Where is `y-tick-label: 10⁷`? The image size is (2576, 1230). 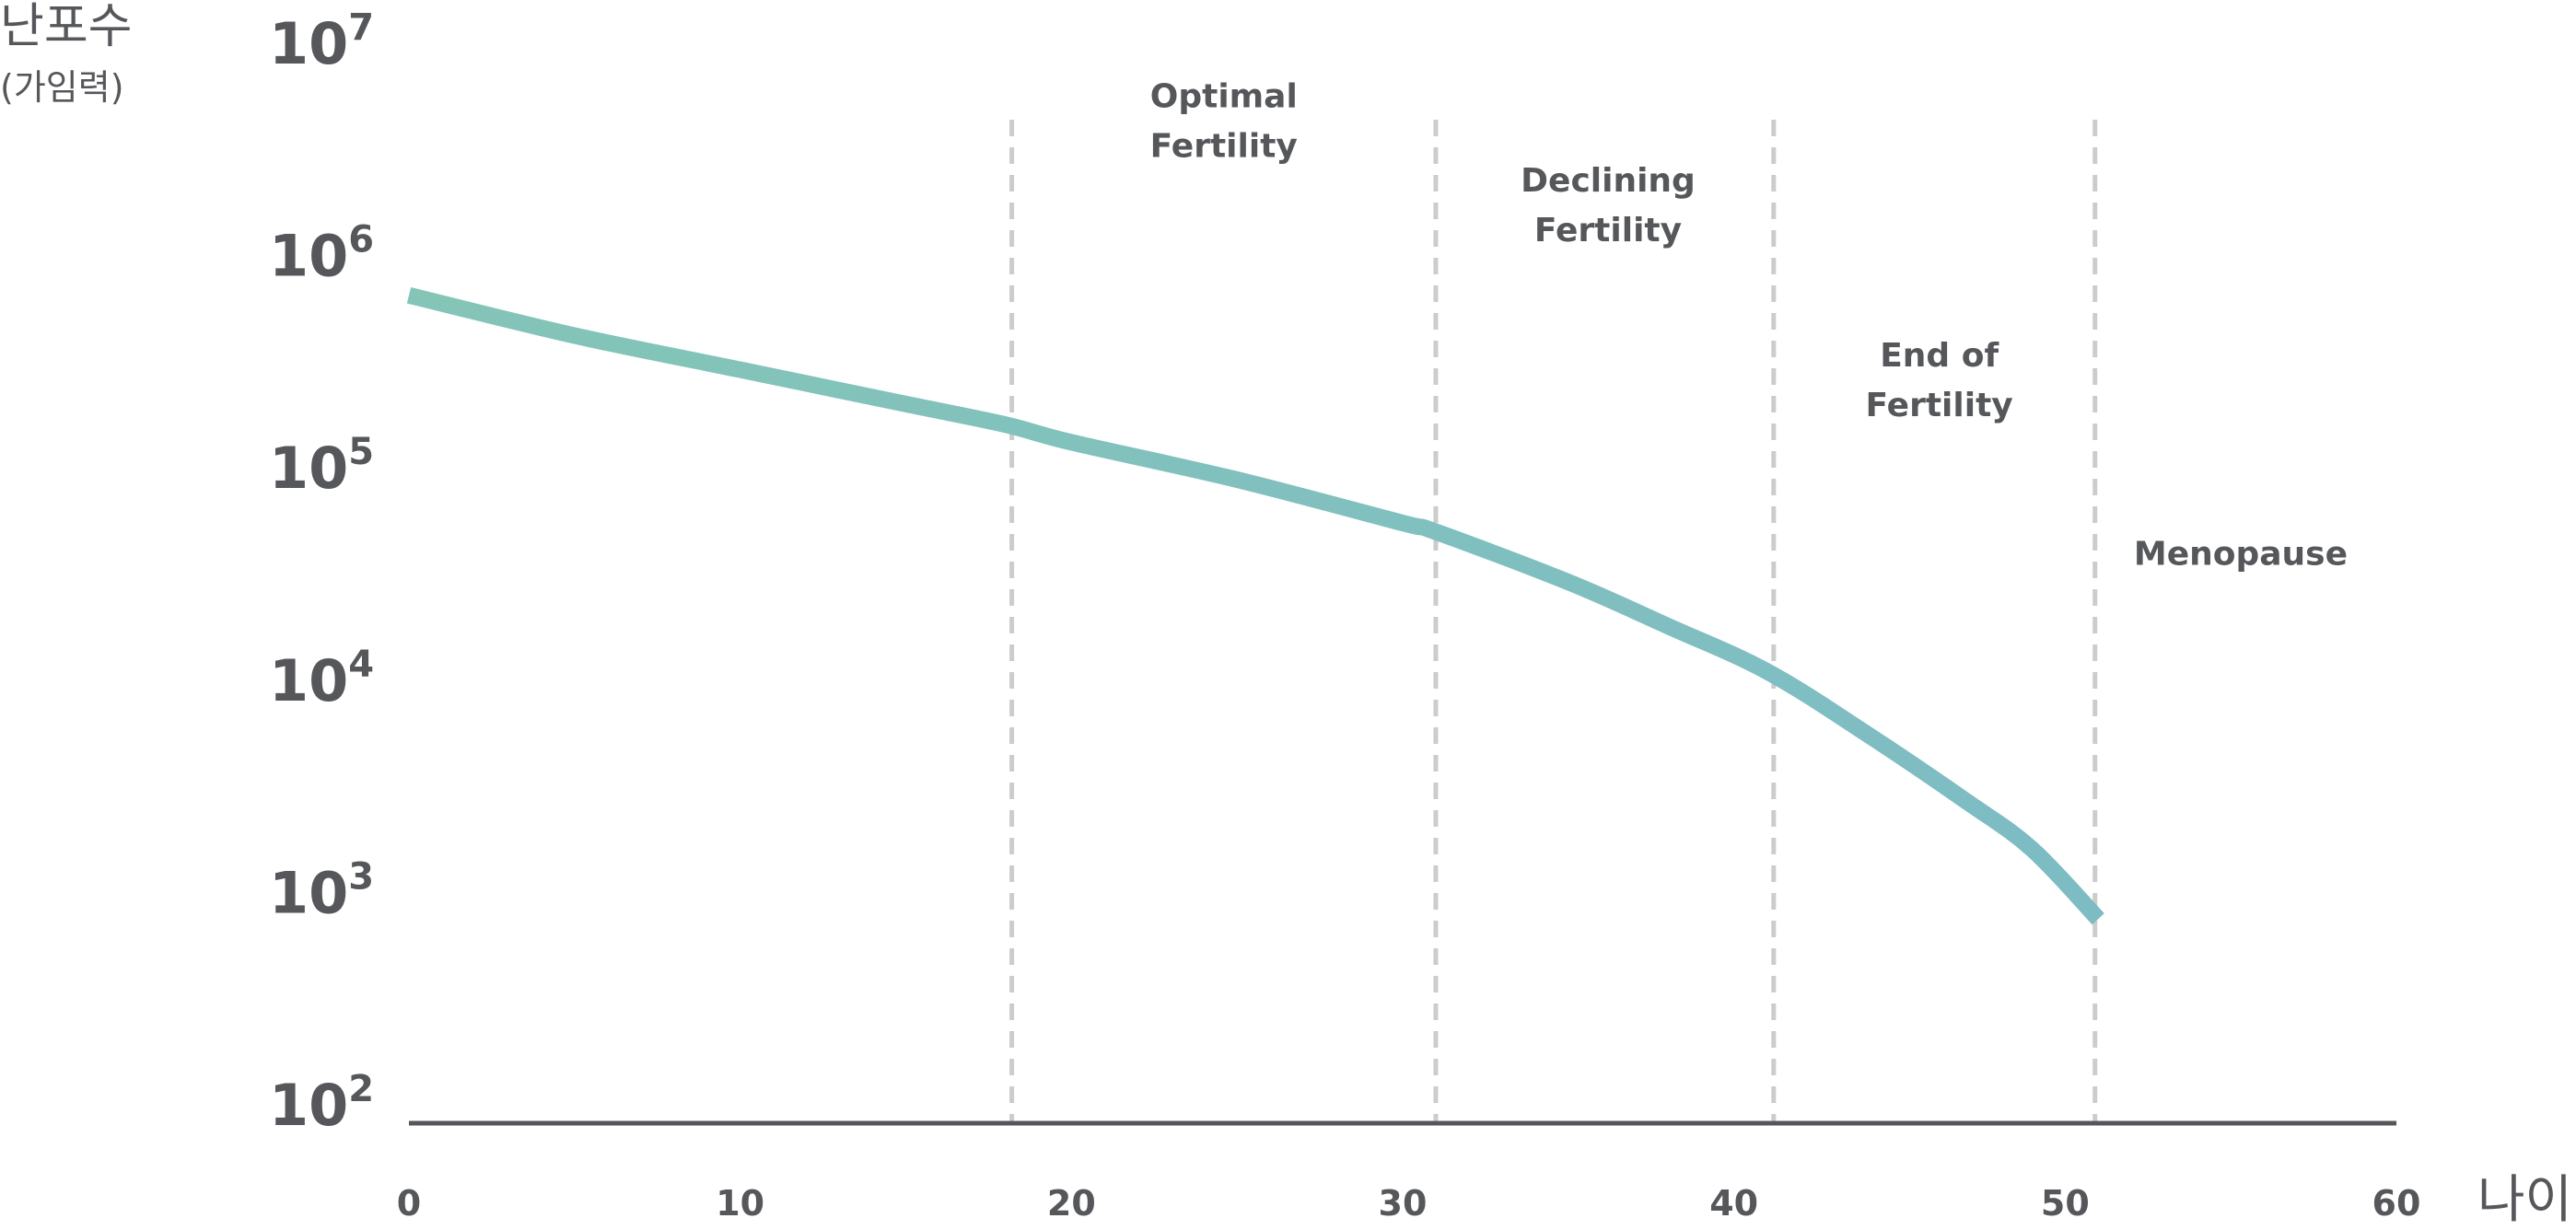
y-tick-label: 10⁷ is located at coordinates (321, 41).